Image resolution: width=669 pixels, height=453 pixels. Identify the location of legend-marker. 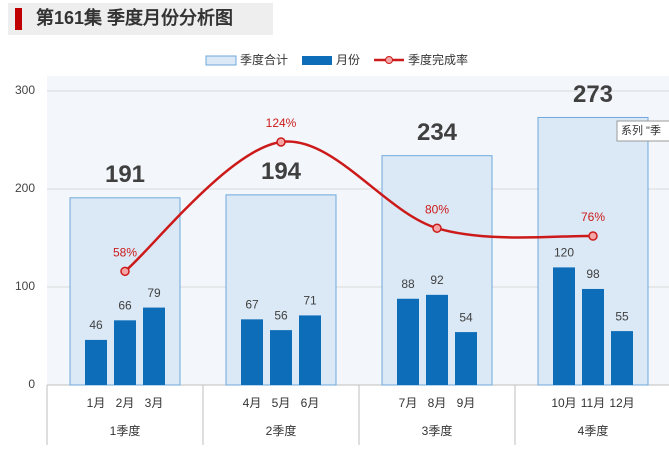
(389, 60).